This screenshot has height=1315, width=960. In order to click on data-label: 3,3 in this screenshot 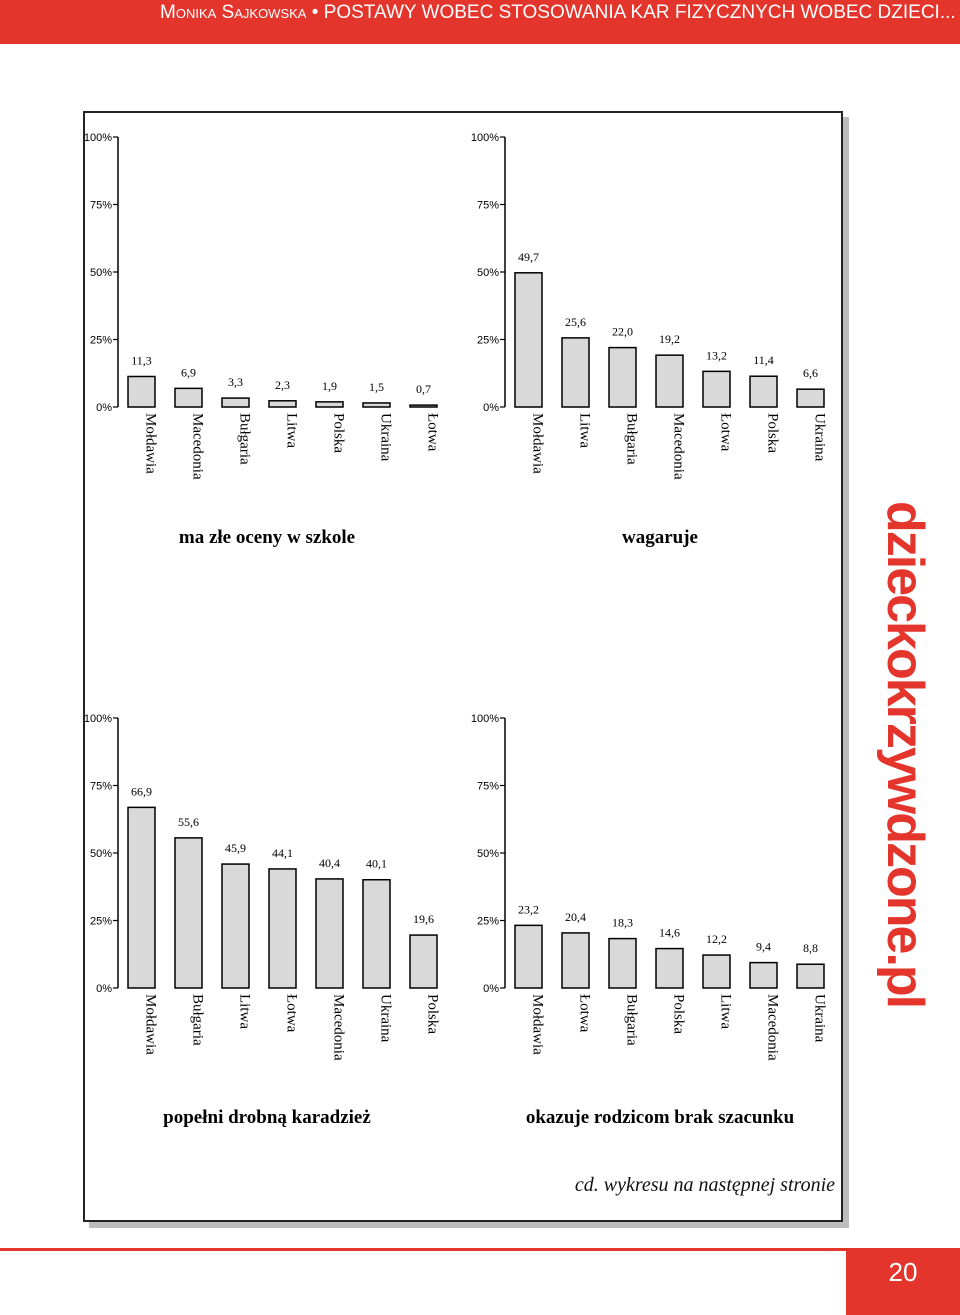, I will do `click(235, 382)`.